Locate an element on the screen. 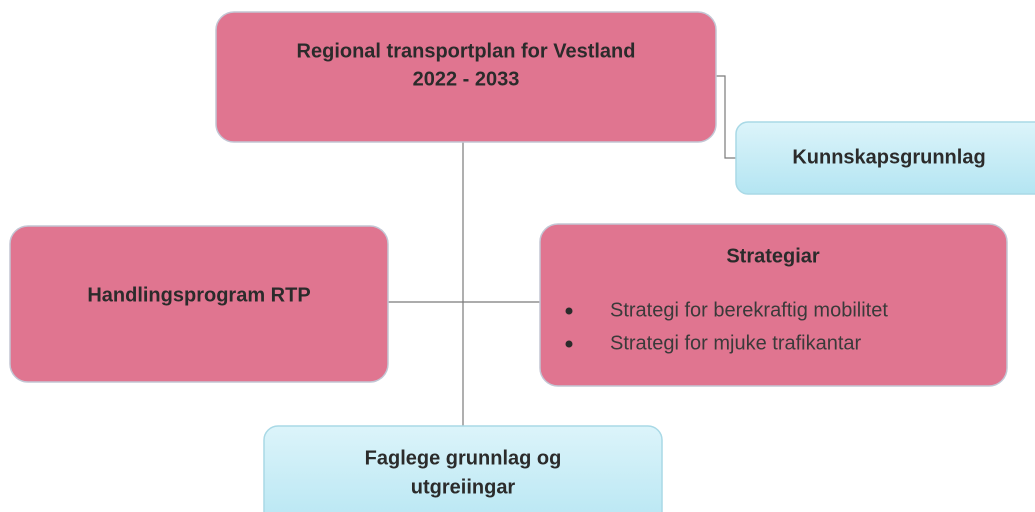 This screenshot has height=512, width=1035. list-item: Strategi for berekraftig mobilitet is located at coordinates (749, 310).